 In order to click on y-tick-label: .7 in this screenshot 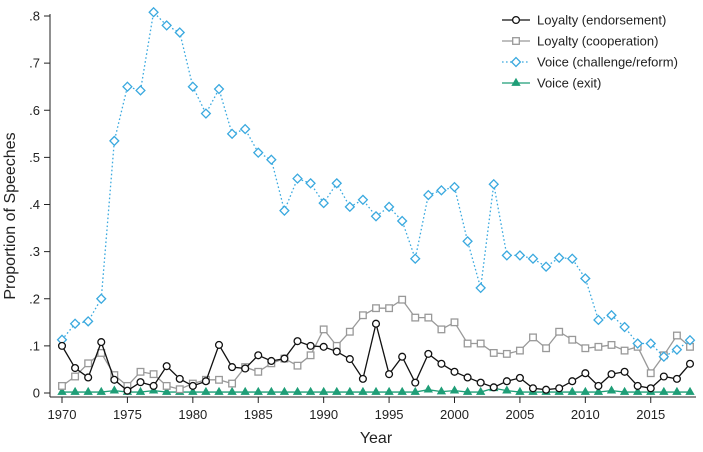, I will do `click(34, 63)`.